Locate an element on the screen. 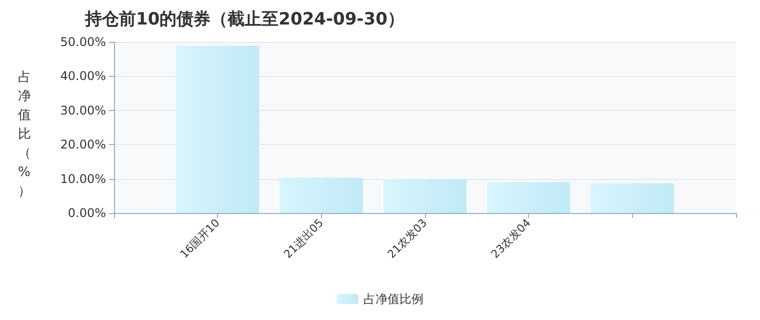 This screenshot has width=760, height=320. y-axis-title: 占净值比（%） is located at coordinates (24, 134).